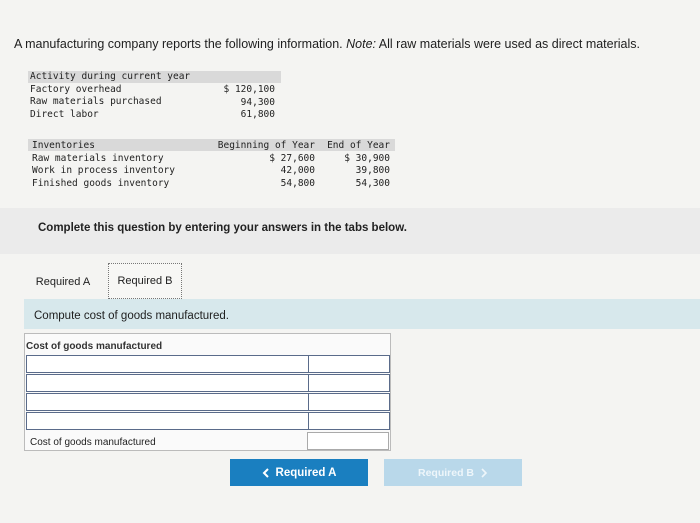 The width and height of the screenshot is (700, 523). Describe the element at coordinates (265, 472) in the screenshot. I see `chevron-left-icon` at that location.